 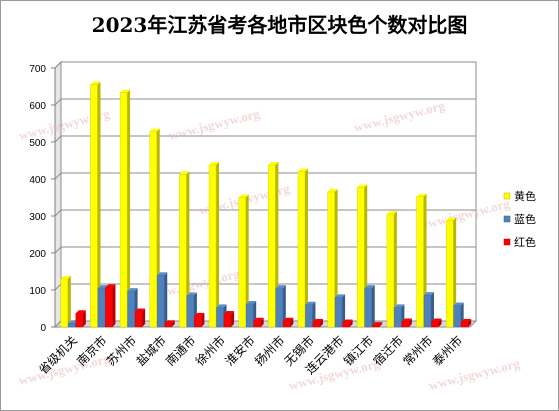 What do you see at coordinates (37, 106) in the screenshot?
I see `y-tick-label: 600` at bounding box center [37, 106].